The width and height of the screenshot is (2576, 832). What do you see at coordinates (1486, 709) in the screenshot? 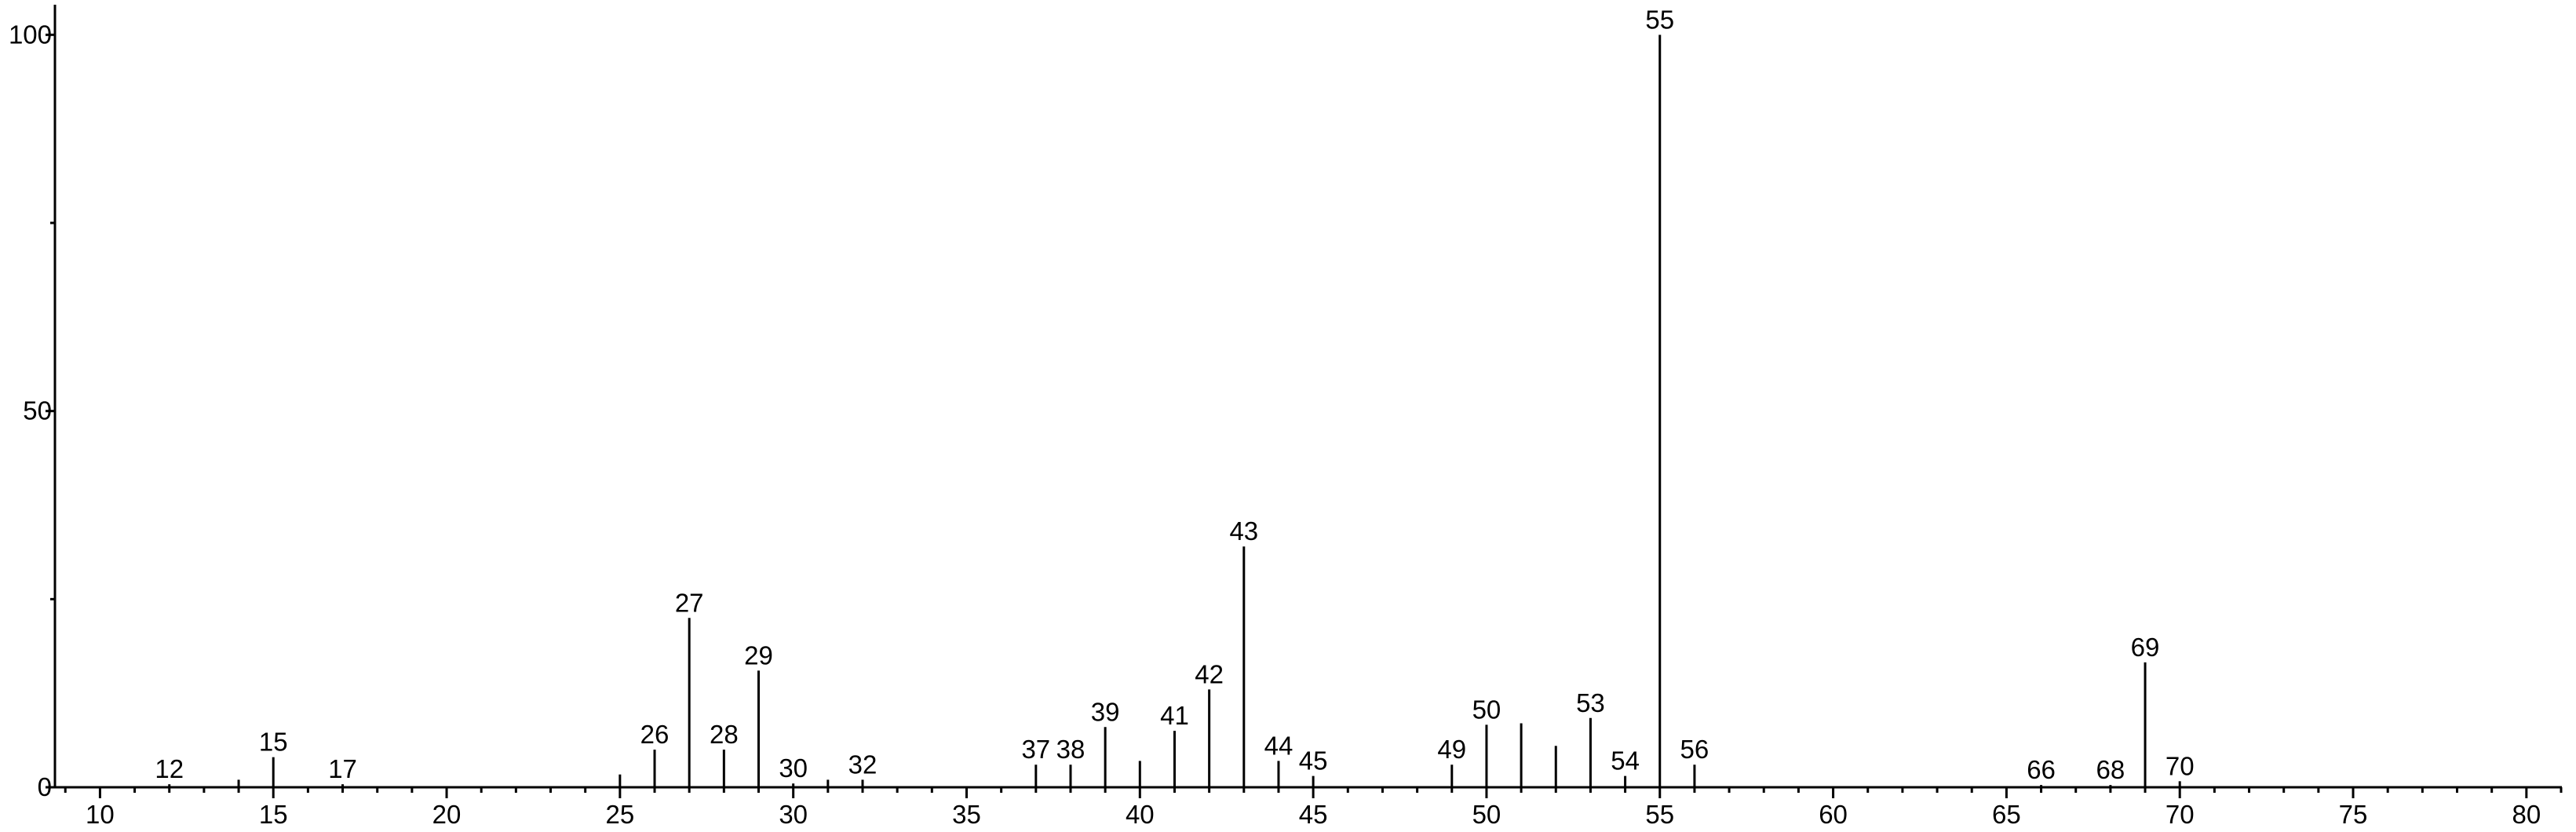
I see `peak-label: 50` at bounding box center [1486, 709].